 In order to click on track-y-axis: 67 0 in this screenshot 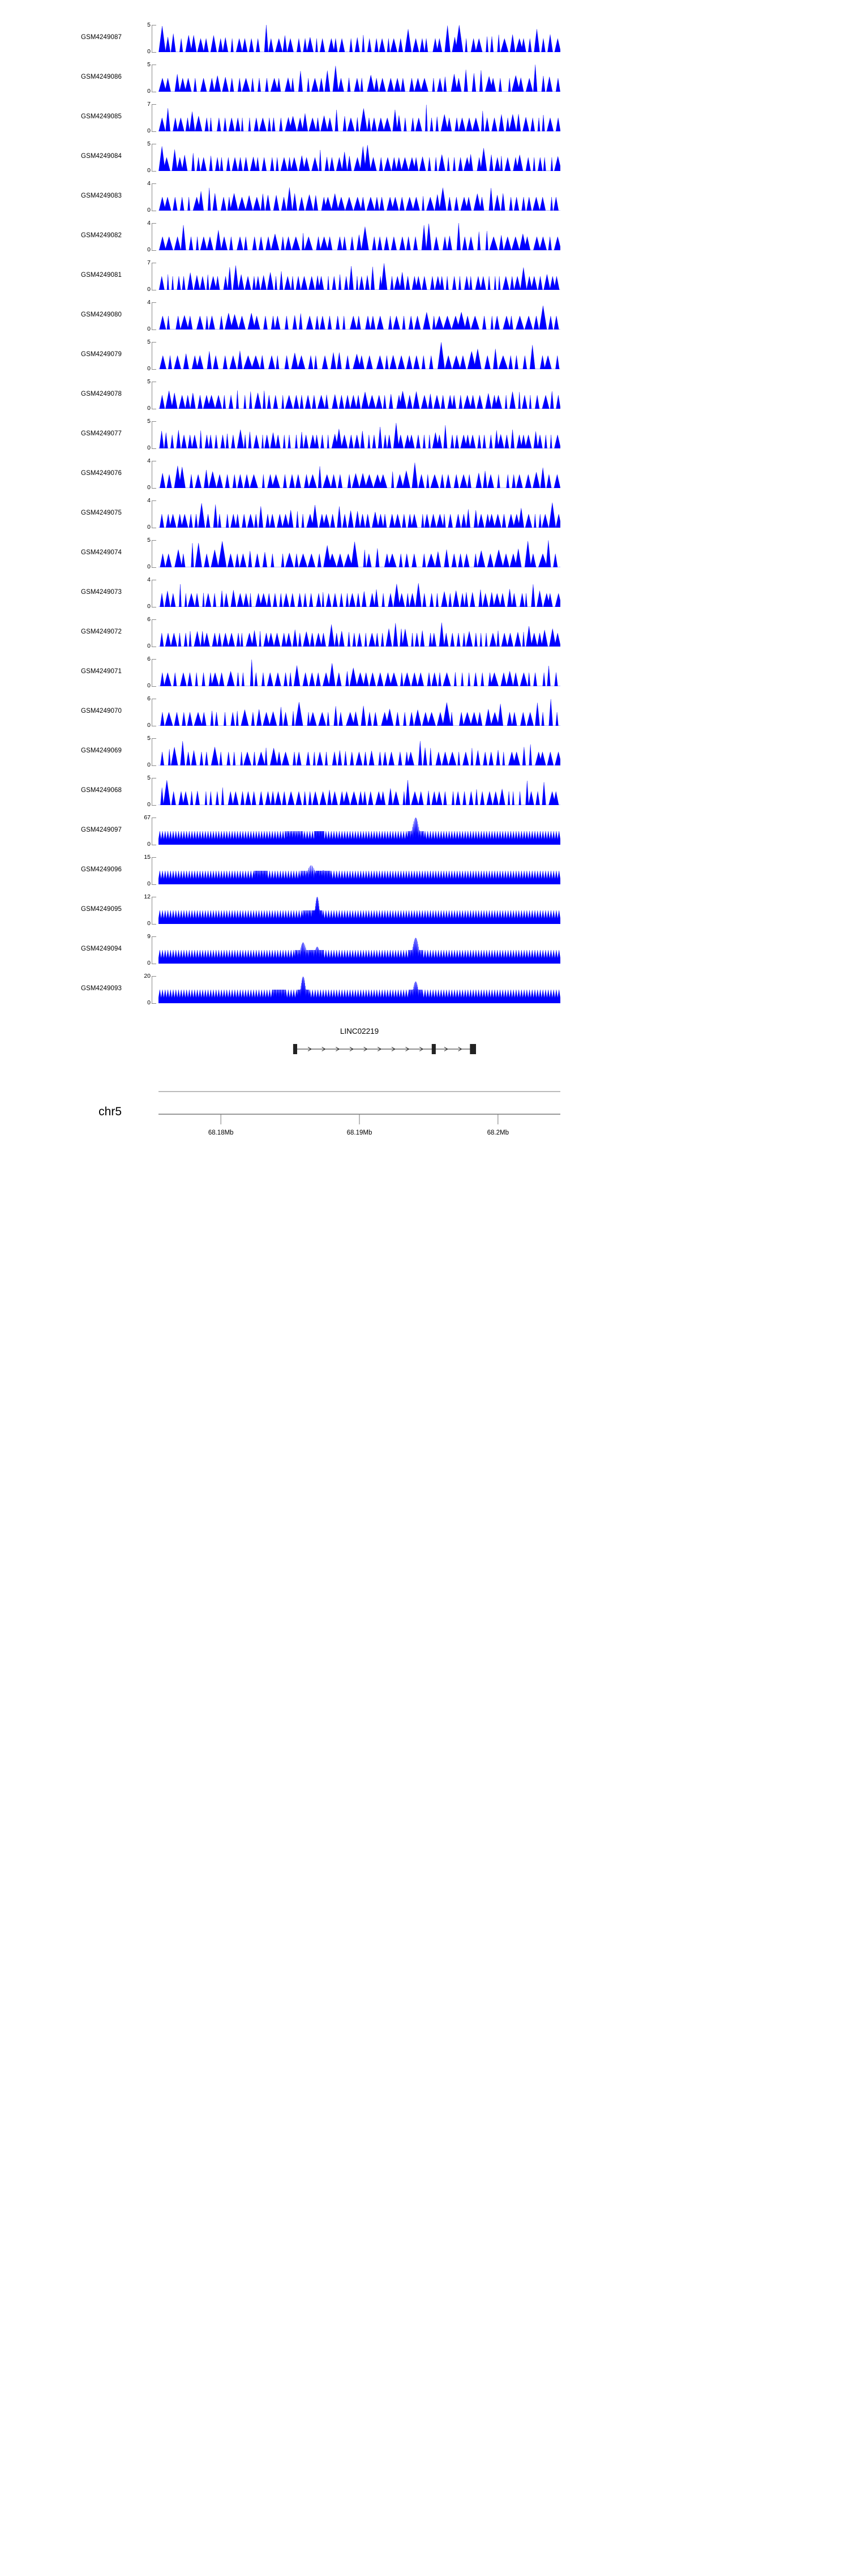, I will do `click(146, 831)`.